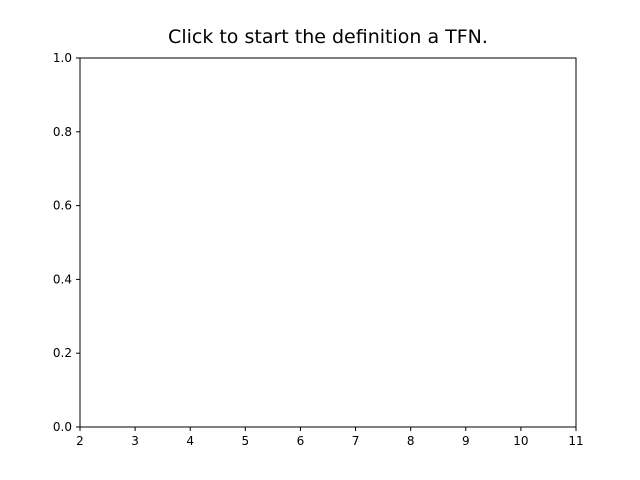 The width and height of the screenshot is (640, 480). I want to click on x-tick-label: 8, so click(411, 441).